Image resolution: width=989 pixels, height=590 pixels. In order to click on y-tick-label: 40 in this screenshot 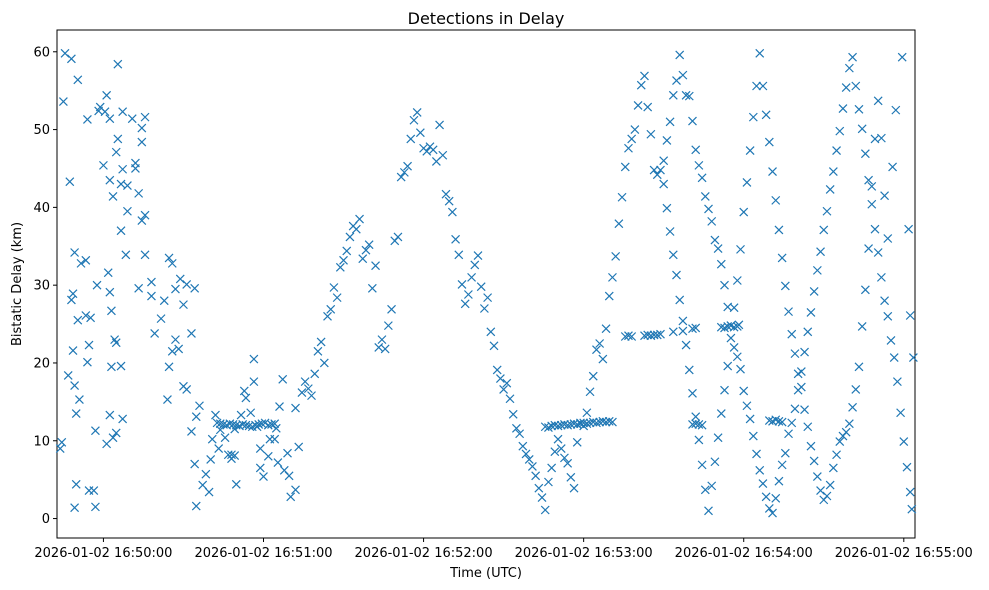, I will do `click(41, 208)`.